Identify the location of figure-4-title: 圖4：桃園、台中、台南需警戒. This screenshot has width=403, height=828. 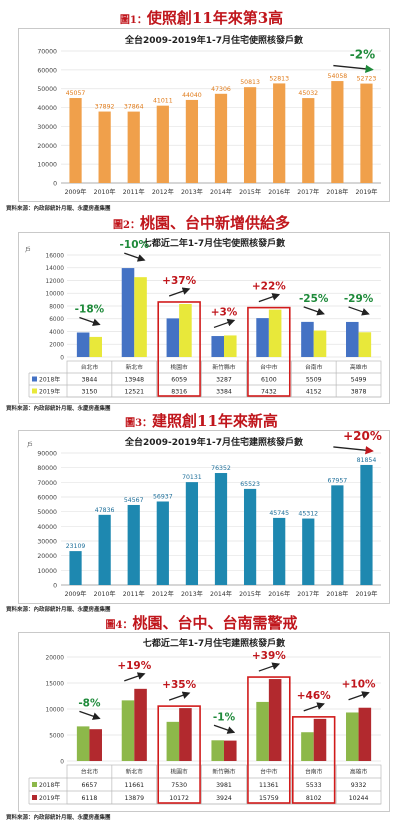
(201, 622).